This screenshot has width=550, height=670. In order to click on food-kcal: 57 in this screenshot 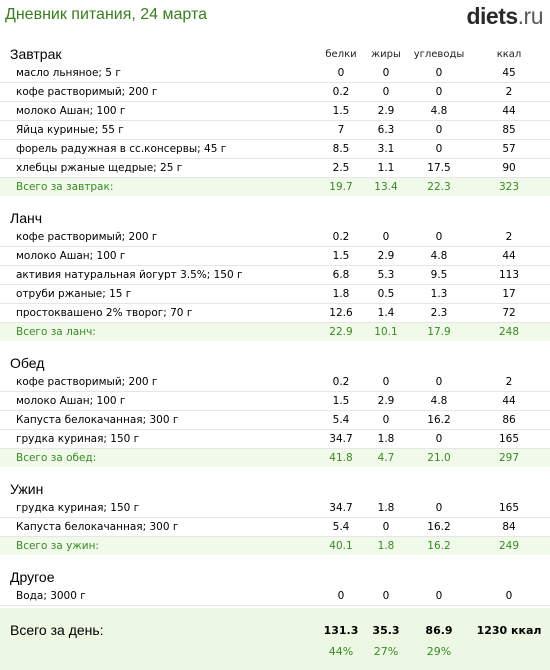, I will do `click(509, 149)`.